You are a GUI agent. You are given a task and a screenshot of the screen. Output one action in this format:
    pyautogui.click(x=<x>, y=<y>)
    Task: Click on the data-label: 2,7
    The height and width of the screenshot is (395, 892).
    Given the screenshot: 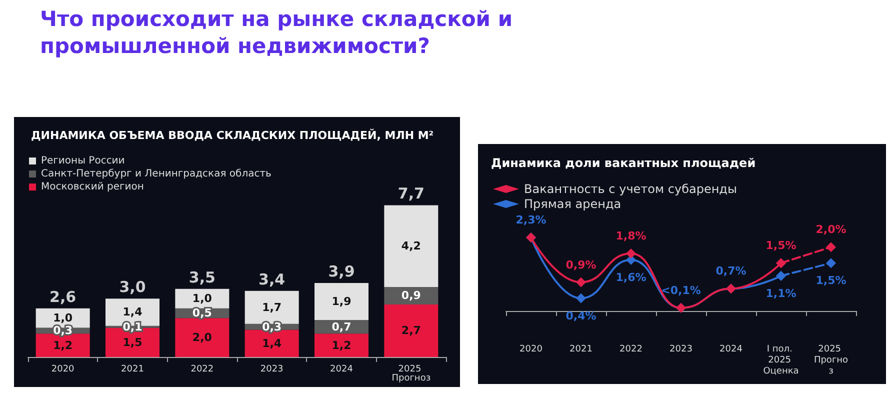 What is the action you would take?
    pyautogui.click(x=411, y=331)
    